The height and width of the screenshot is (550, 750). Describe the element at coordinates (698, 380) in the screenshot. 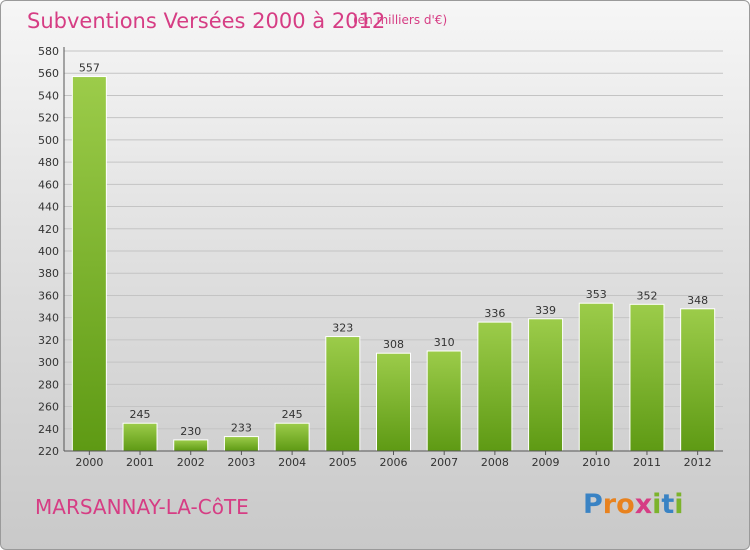

I see `bar-2012` at that location.